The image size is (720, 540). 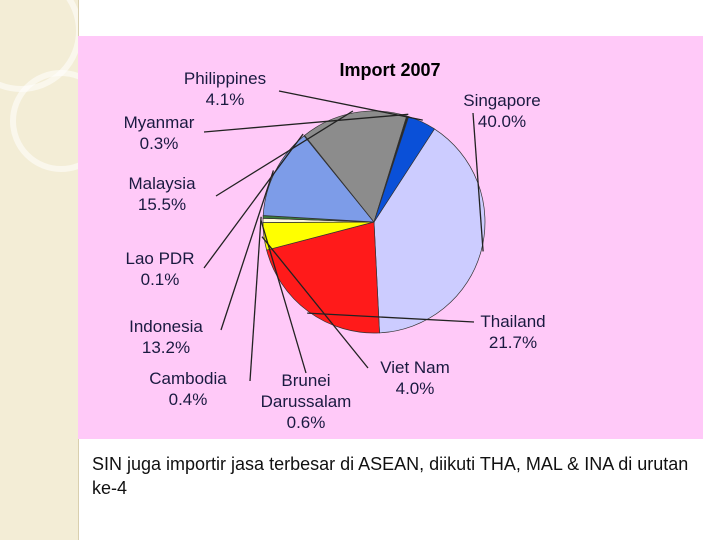 I want to click on decorative-side-strip, so click(x=39, y=270).